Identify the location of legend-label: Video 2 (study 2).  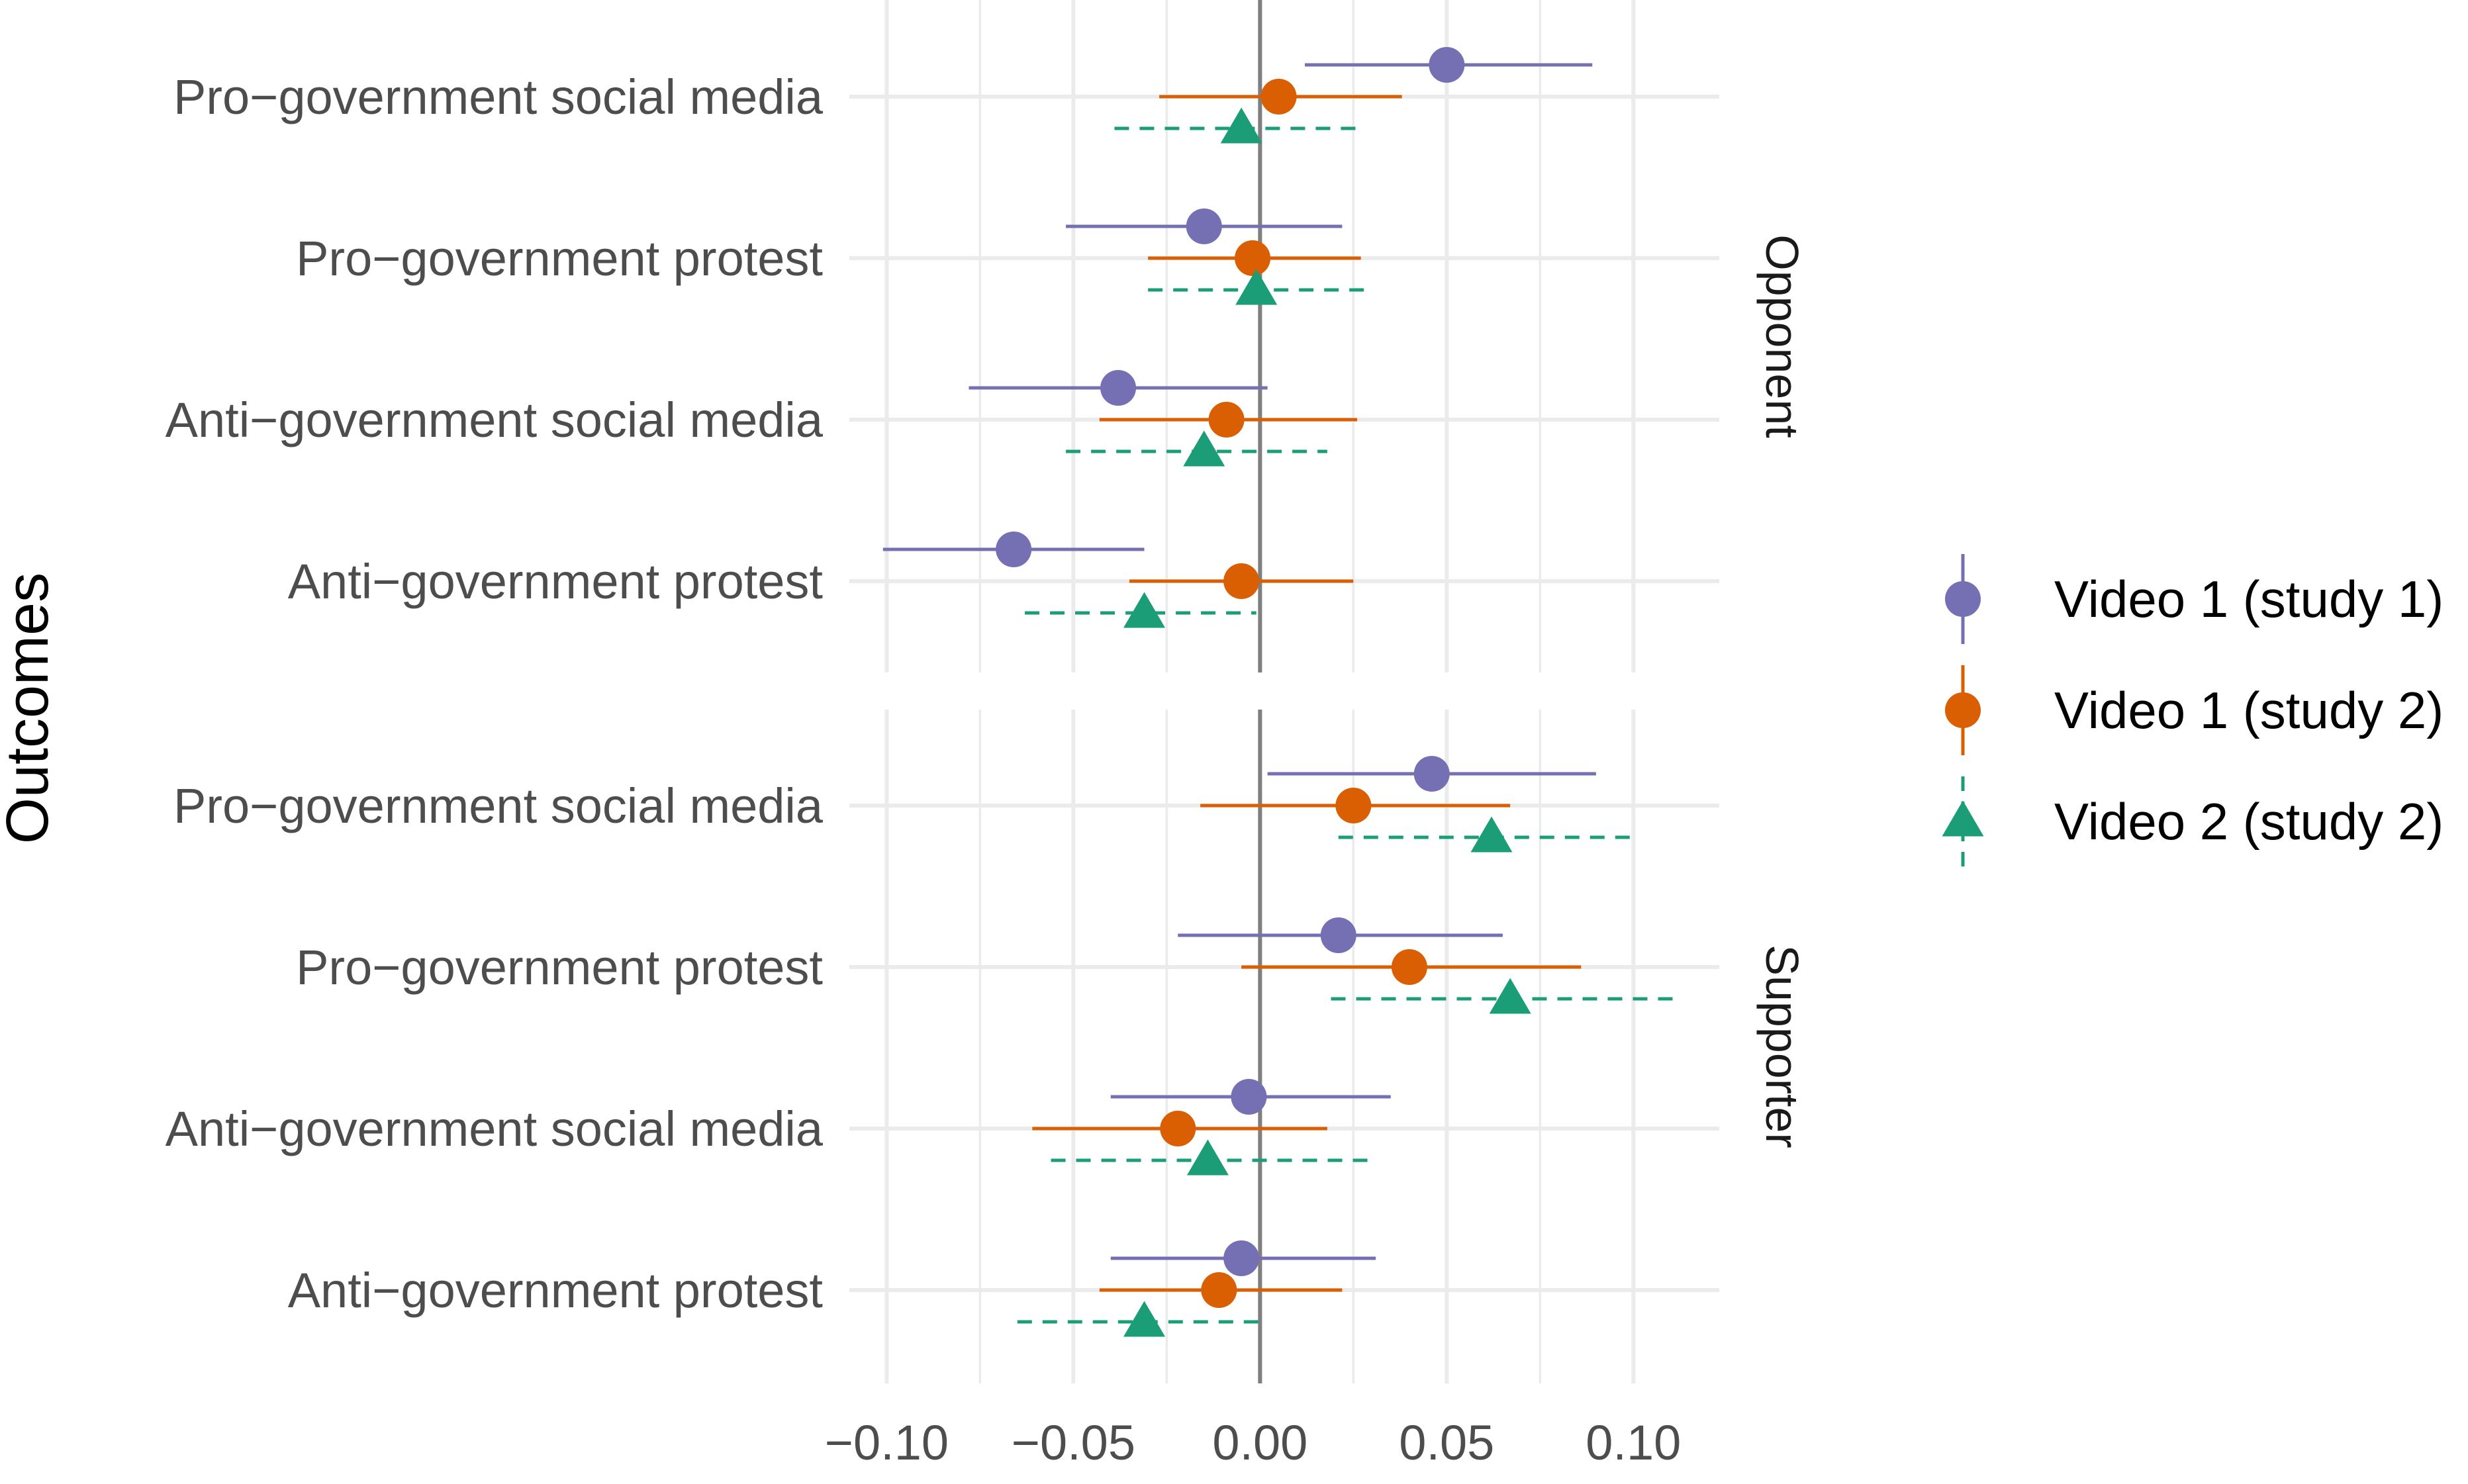
(2249, 822).